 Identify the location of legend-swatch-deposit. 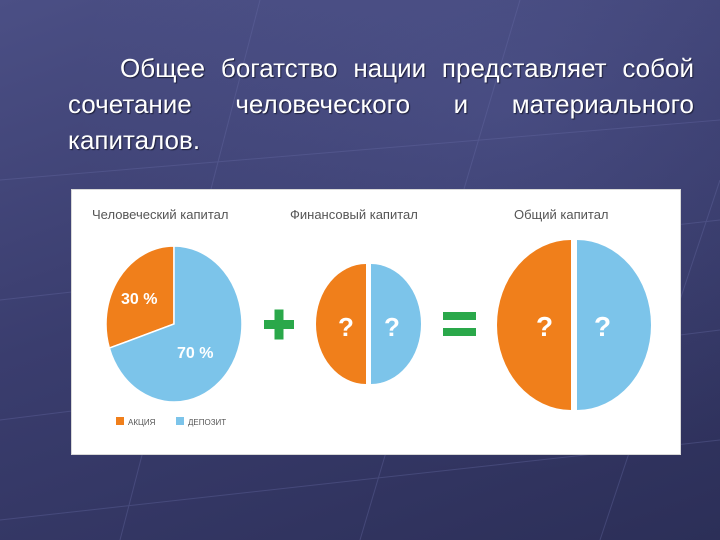
(180, 421).